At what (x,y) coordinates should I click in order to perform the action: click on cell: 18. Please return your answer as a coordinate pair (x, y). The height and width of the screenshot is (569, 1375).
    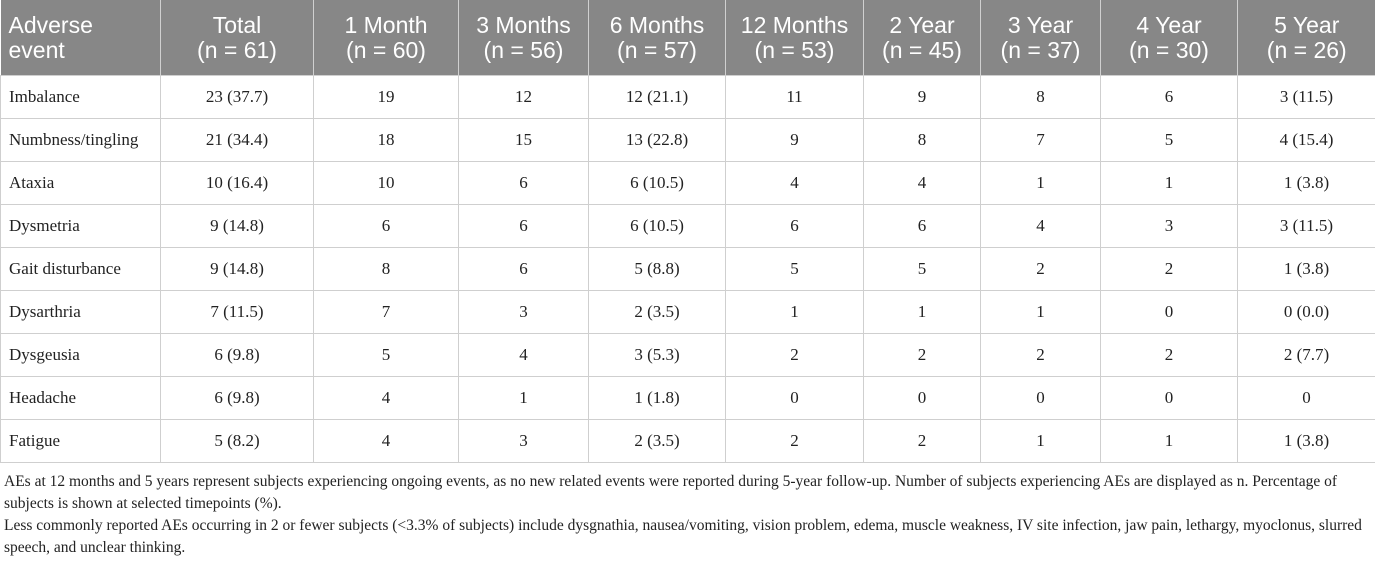
    Looking at the image, I should click on (386, 140).